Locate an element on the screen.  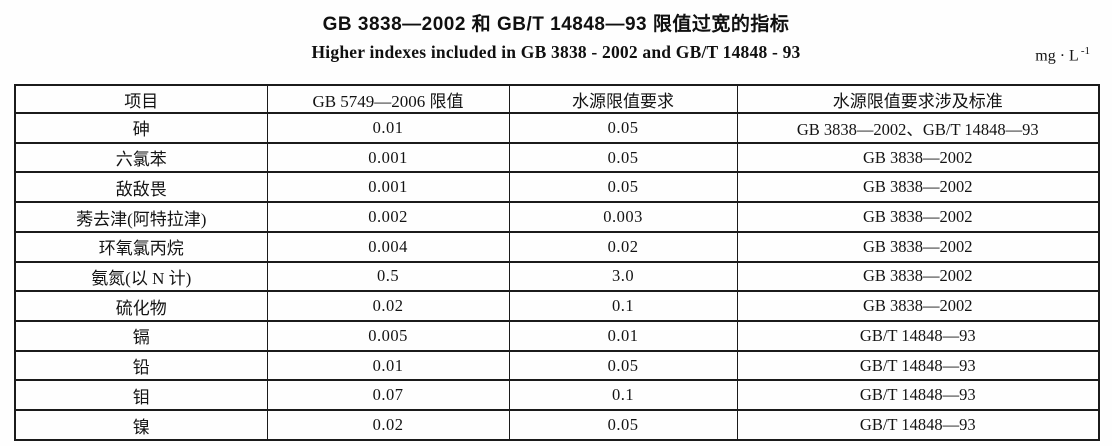
cell-item: 铅 is located at coordinates (141, 365).